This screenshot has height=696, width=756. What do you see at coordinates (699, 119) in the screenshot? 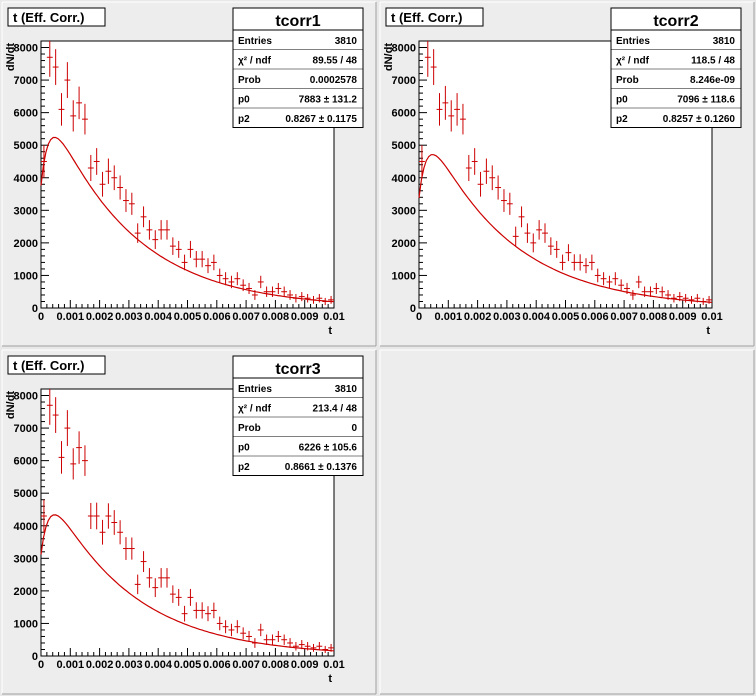
I see `stats-value: 0.8257 ± 0.1260` at bounding box center [699, 119].